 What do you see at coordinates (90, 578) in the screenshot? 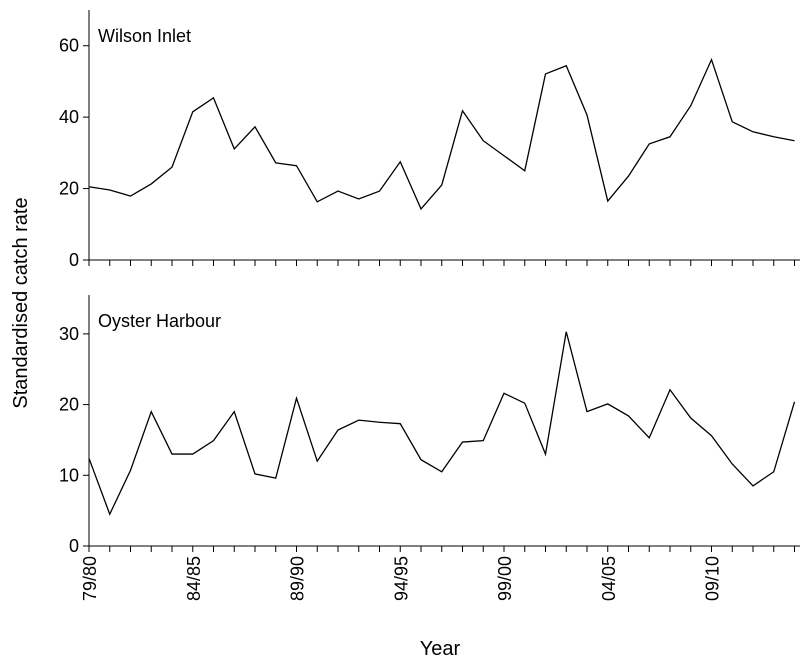
I see `x-tick-label: 79/80` at bounding box center [90, 578].